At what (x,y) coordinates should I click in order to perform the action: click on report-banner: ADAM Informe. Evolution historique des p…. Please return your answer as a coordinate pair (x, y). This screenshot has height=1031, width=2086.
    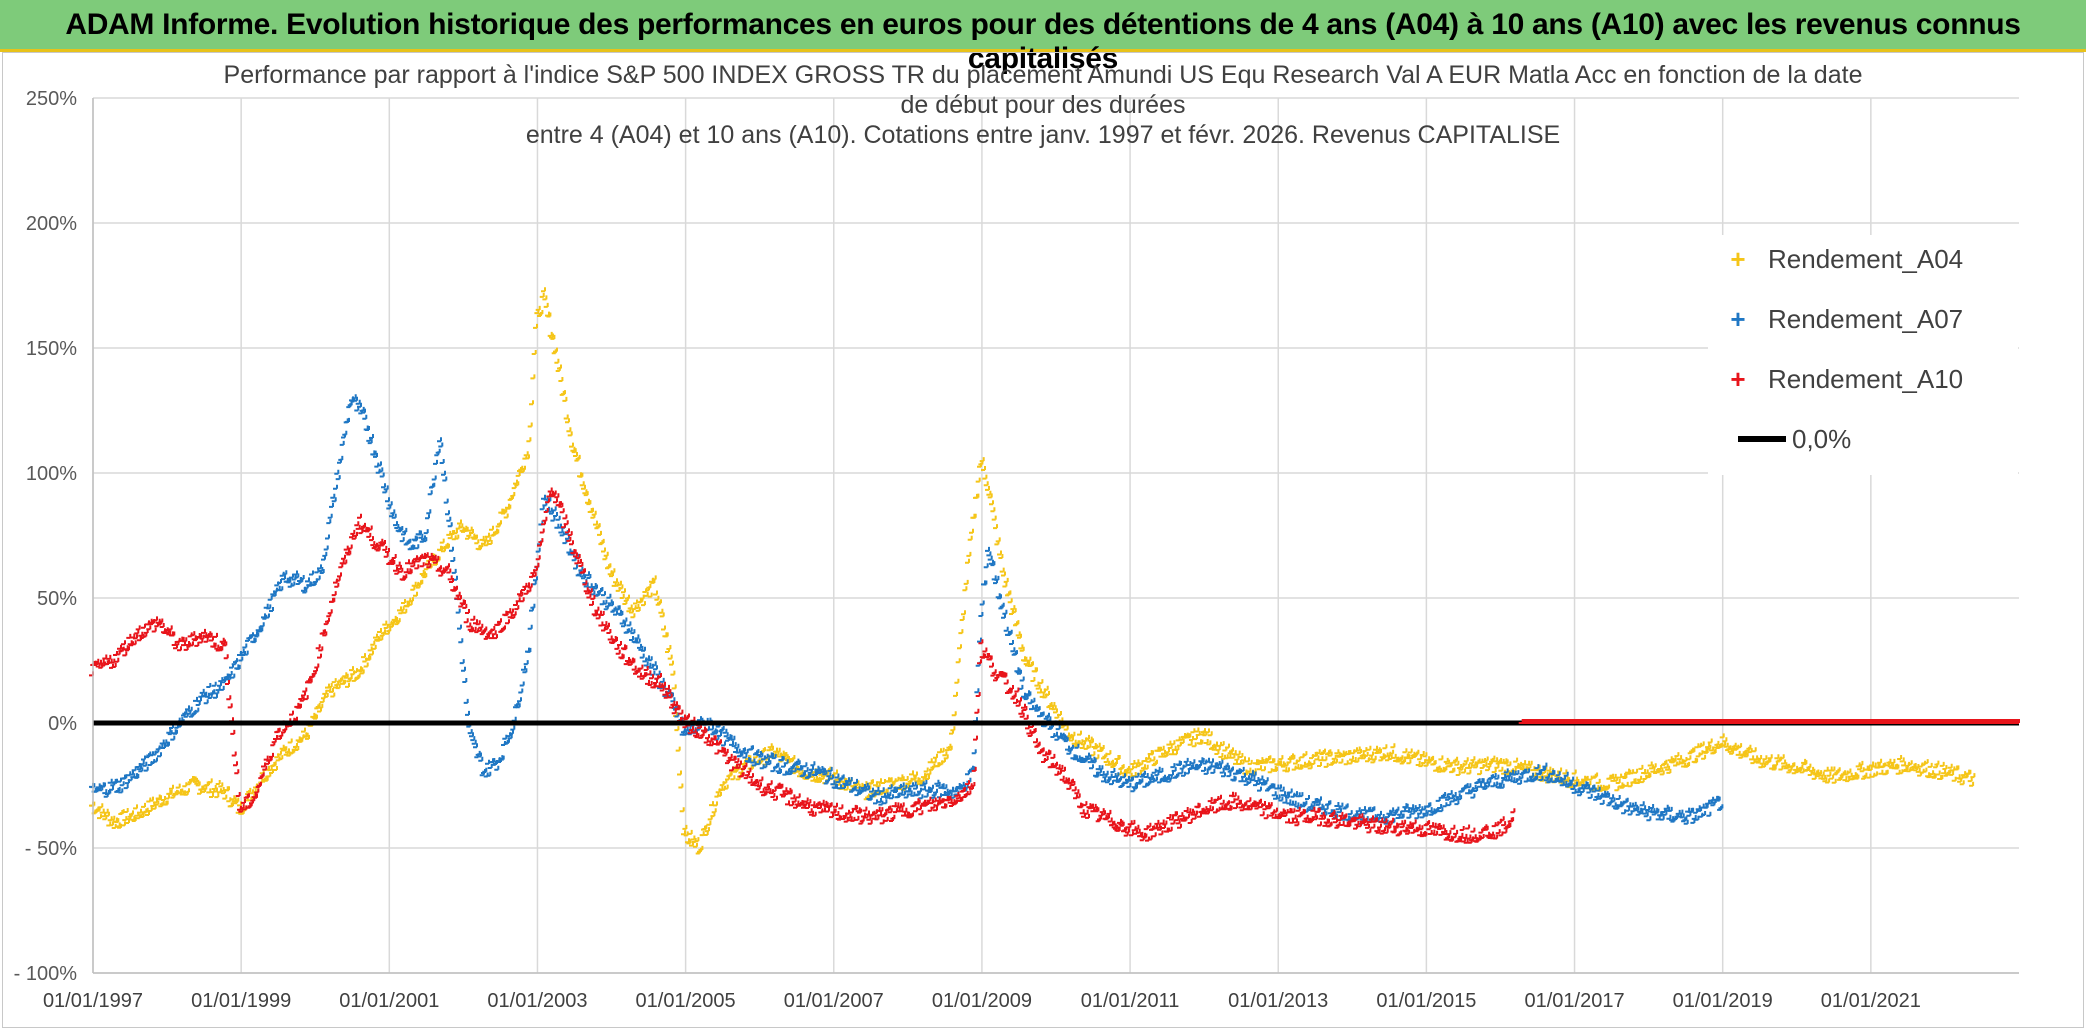
    Looking at the image, I should click on (1043, 37).